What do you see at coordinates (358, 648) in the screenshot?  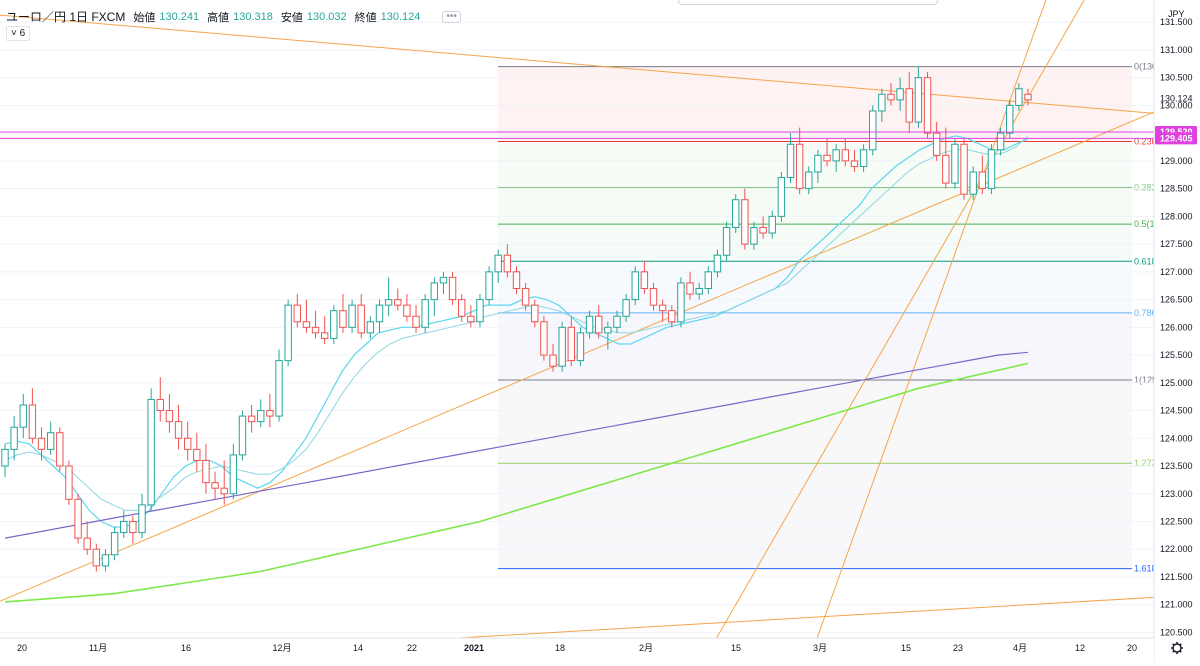 I see `time-tick-label: 14` at bounding box center [358, 648].